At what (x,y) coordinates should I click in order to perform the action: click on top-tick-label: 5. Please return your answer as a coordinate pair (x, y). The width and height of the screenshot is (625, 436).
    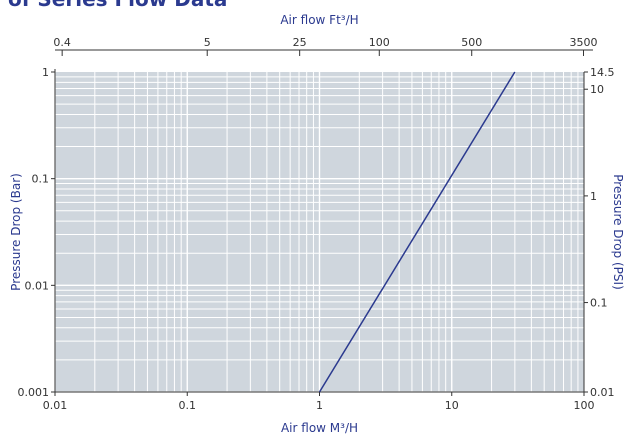
    Looking at the image, I should click on (207, 42).